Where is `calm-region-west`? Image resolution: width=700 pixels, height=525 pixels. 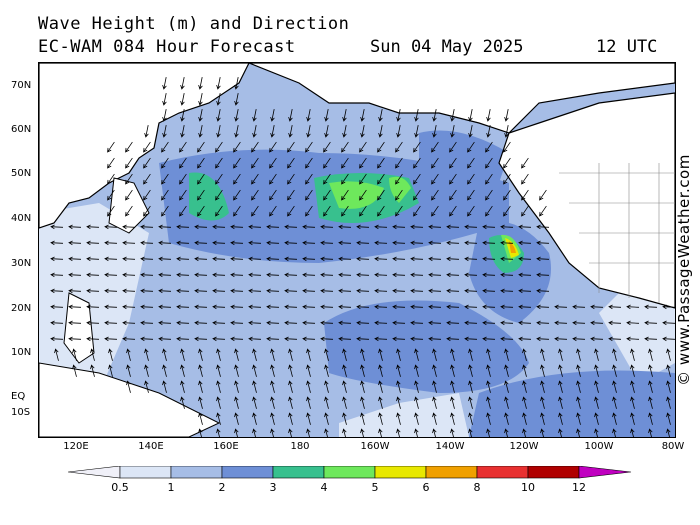 calm-region-west is located at coordinates (94, 303).